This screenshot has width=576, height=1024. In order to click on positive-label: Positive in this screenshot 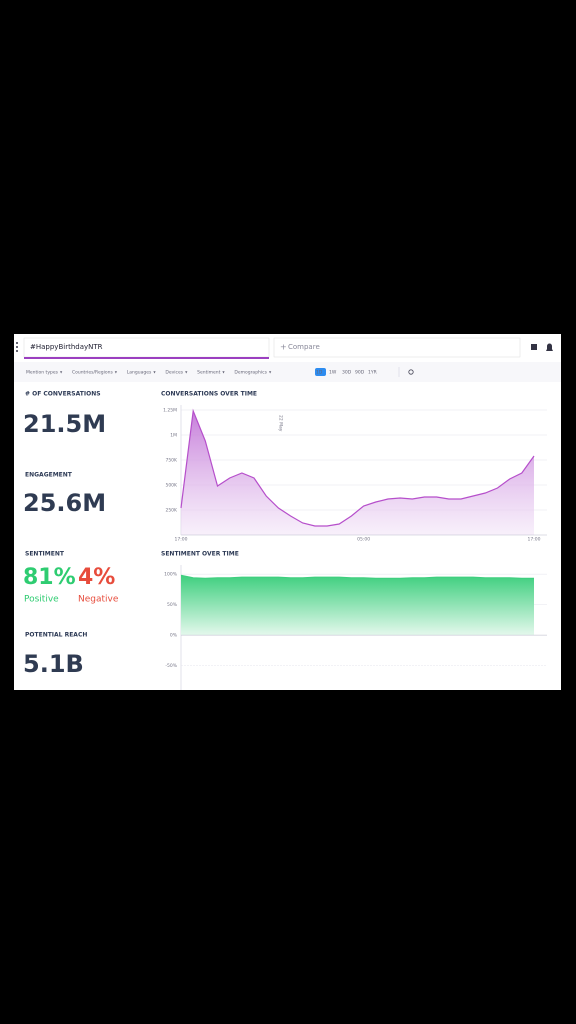, I will do `click(41, 600)`.